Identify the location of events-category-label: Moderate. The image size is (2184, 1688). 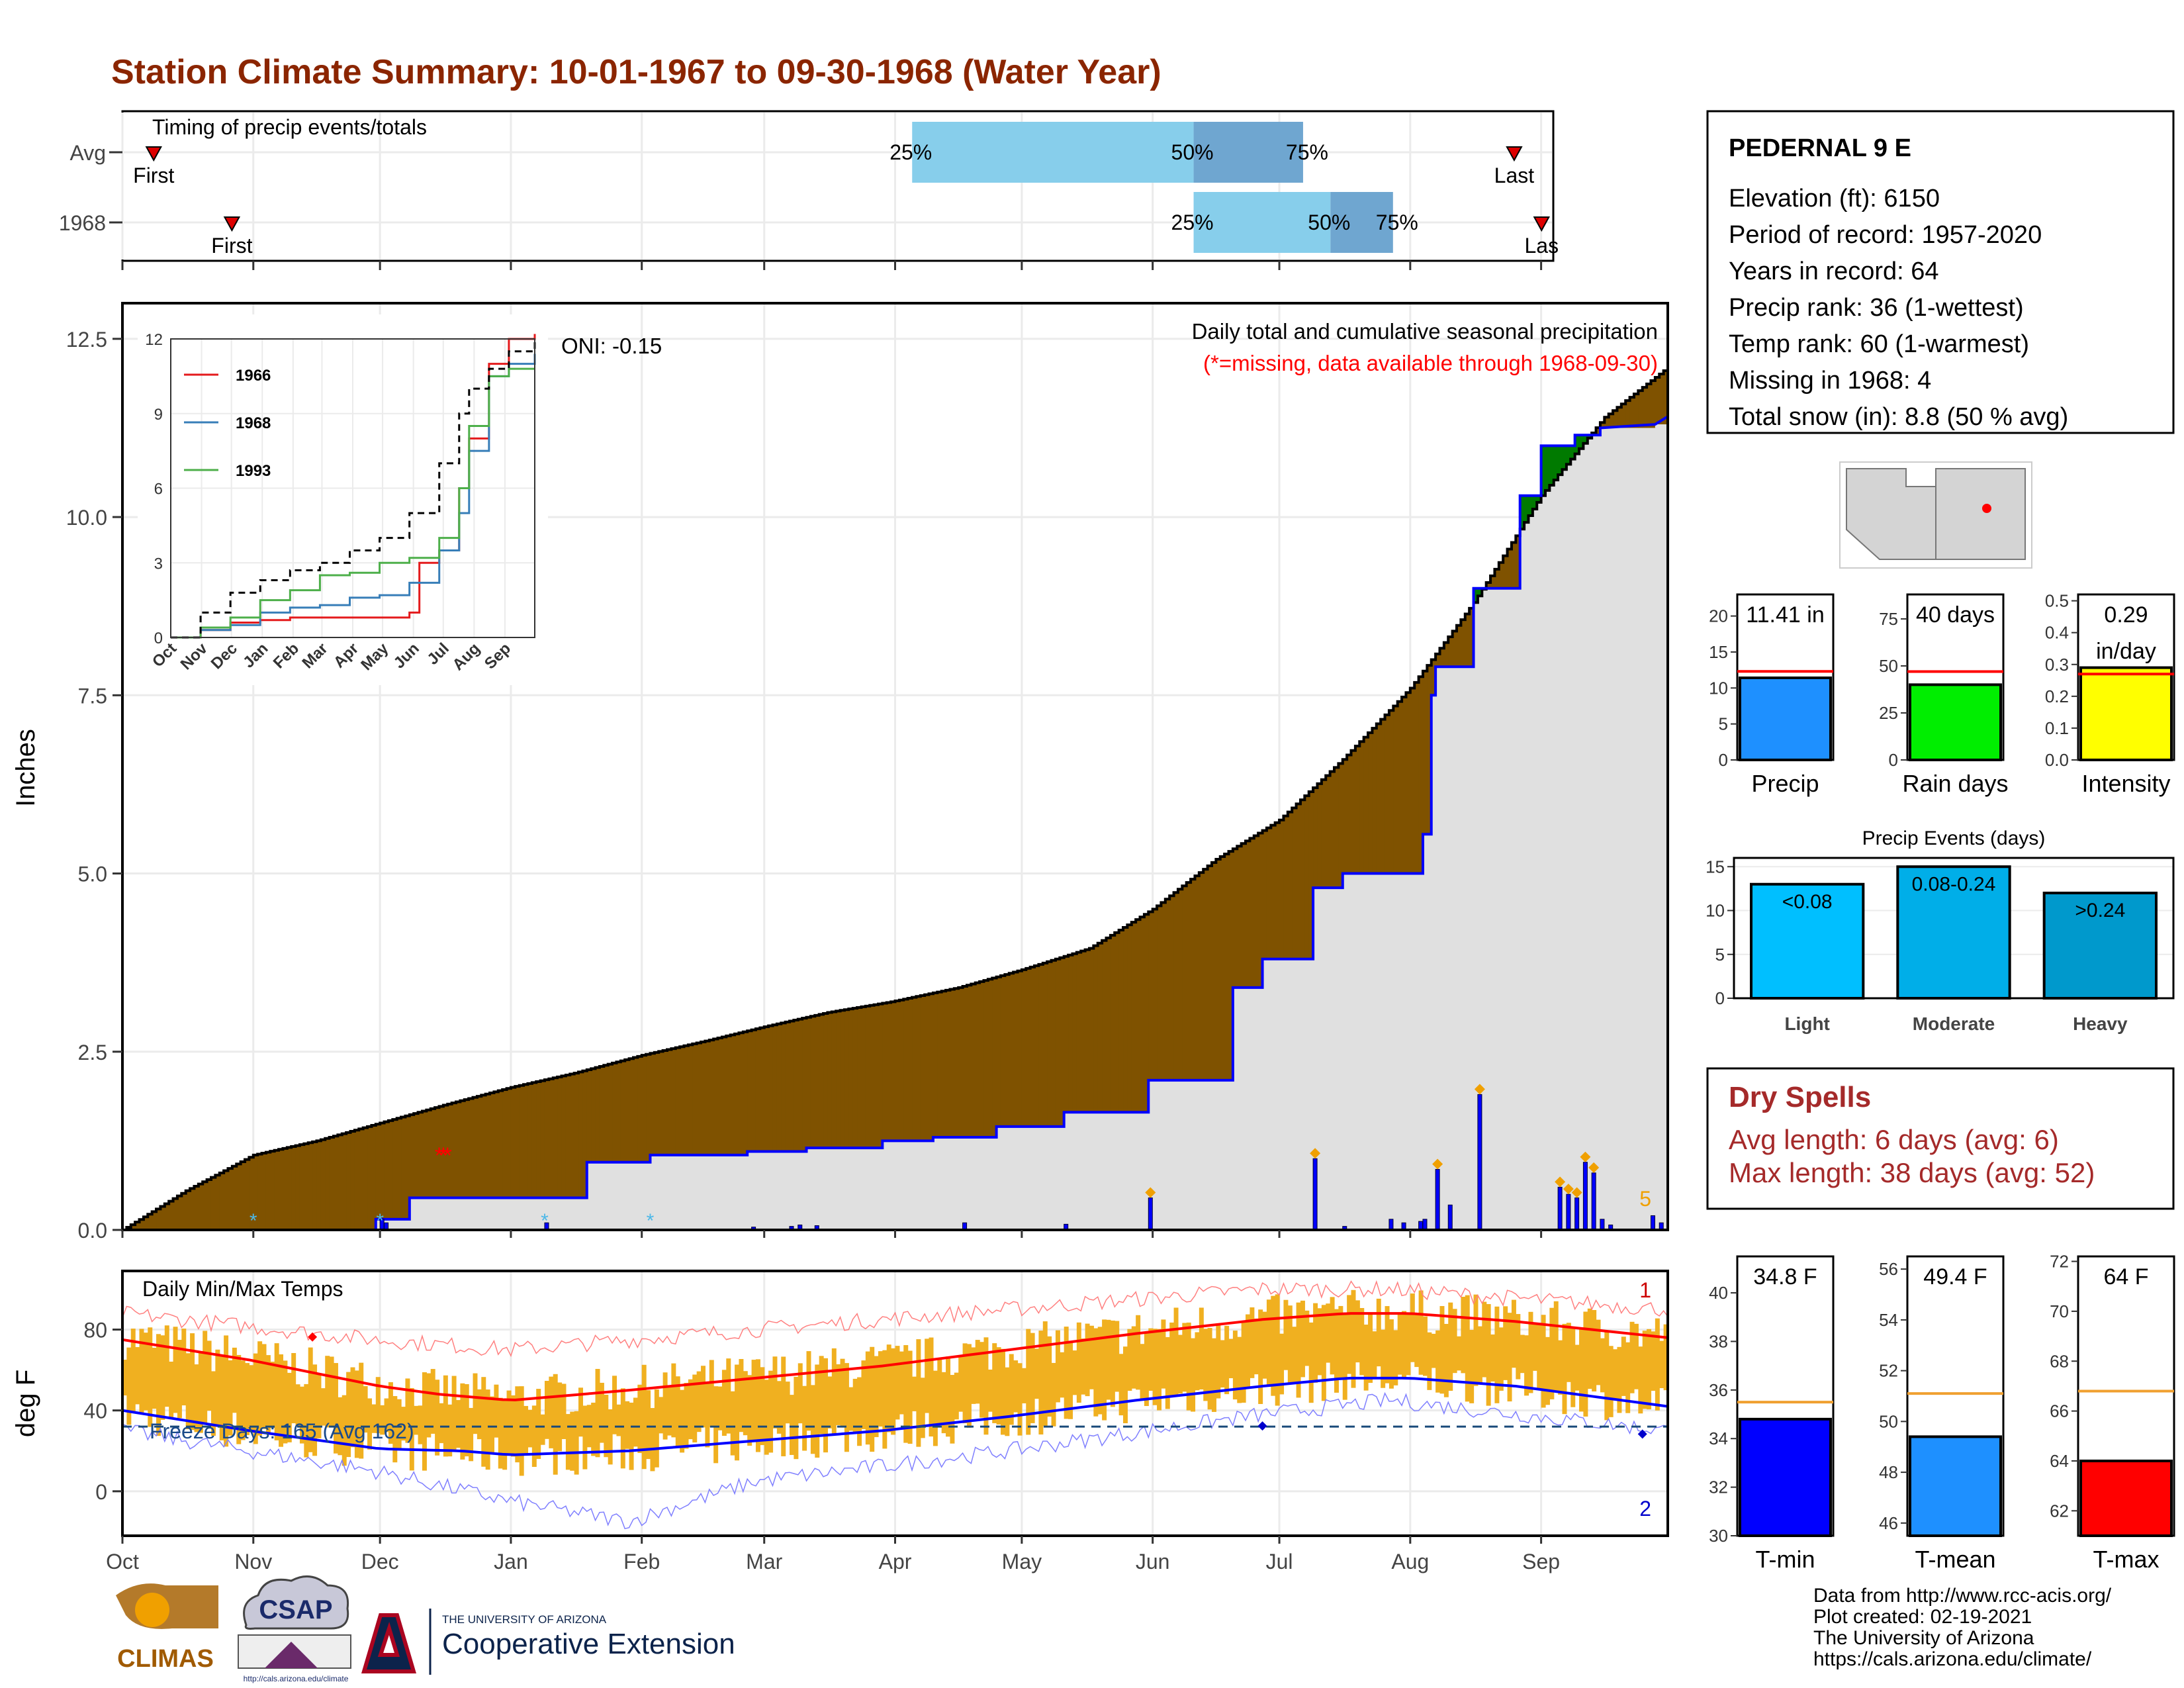
(1954, 1023).